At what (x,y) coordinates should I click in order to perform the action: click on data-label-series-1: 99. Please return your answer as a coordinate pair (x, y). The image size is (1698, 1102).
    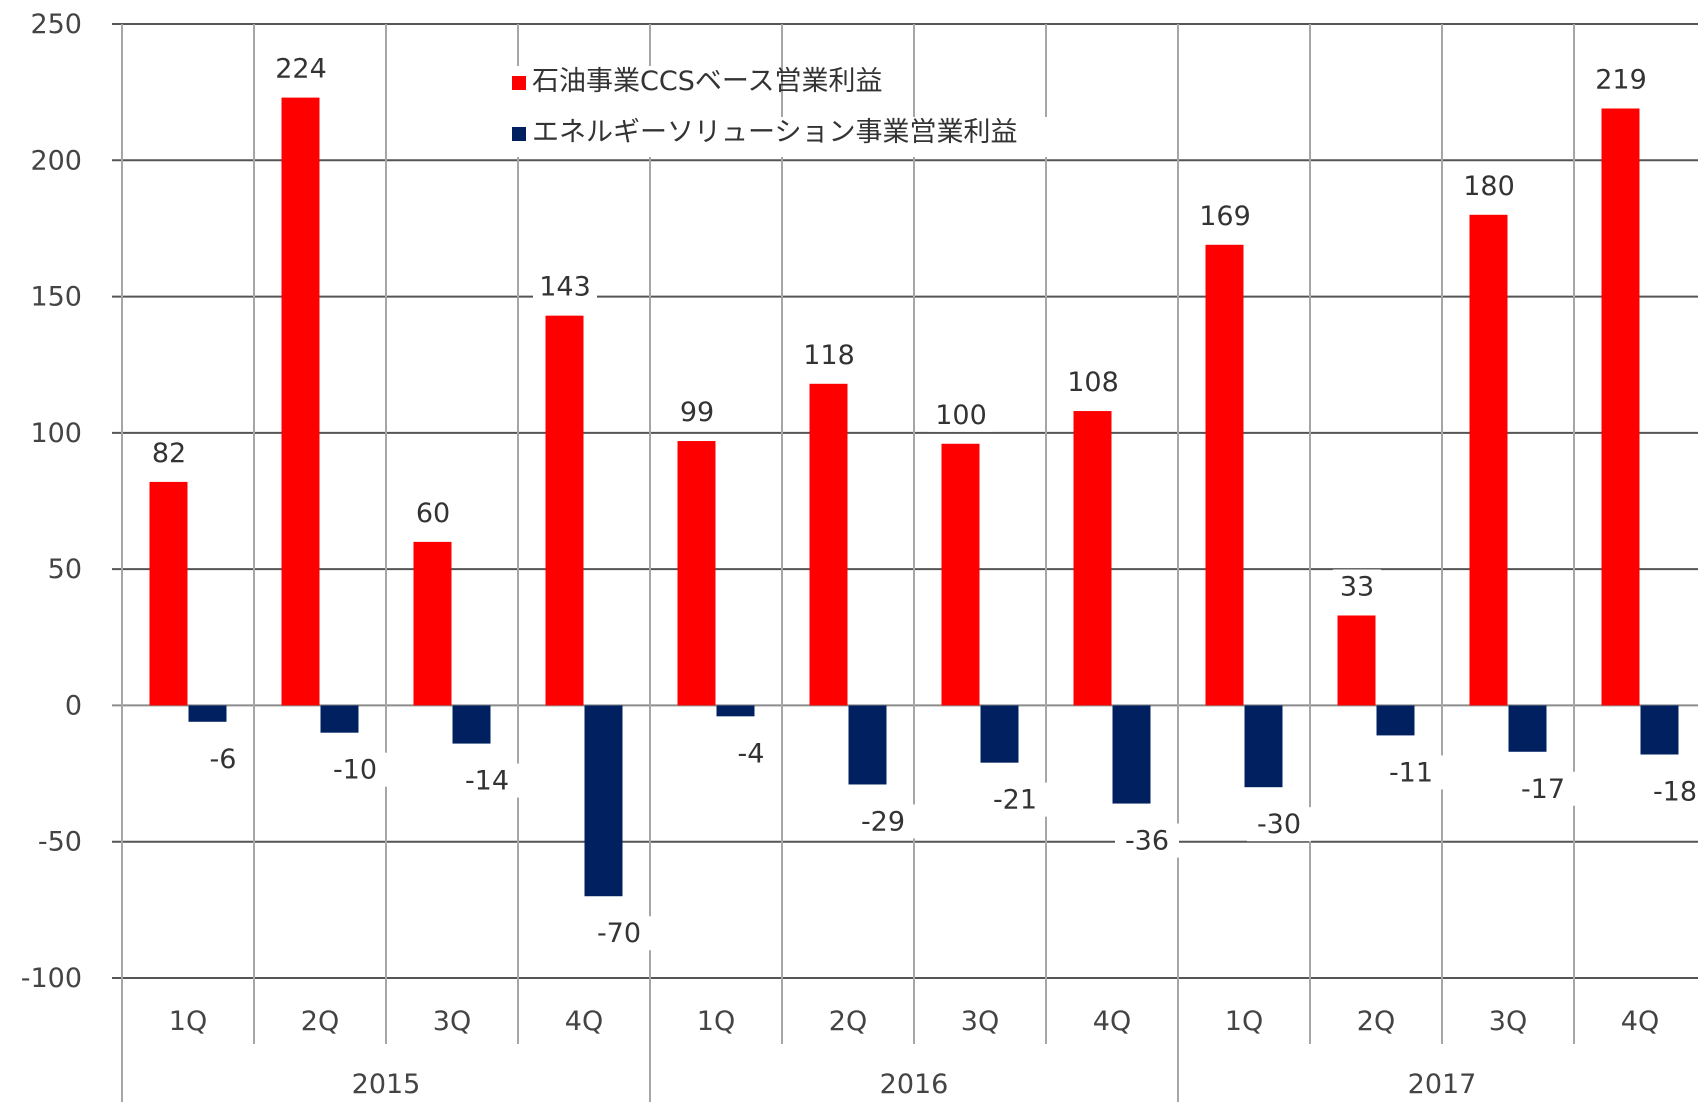
    Looking at the image, I should click on (697, 412).